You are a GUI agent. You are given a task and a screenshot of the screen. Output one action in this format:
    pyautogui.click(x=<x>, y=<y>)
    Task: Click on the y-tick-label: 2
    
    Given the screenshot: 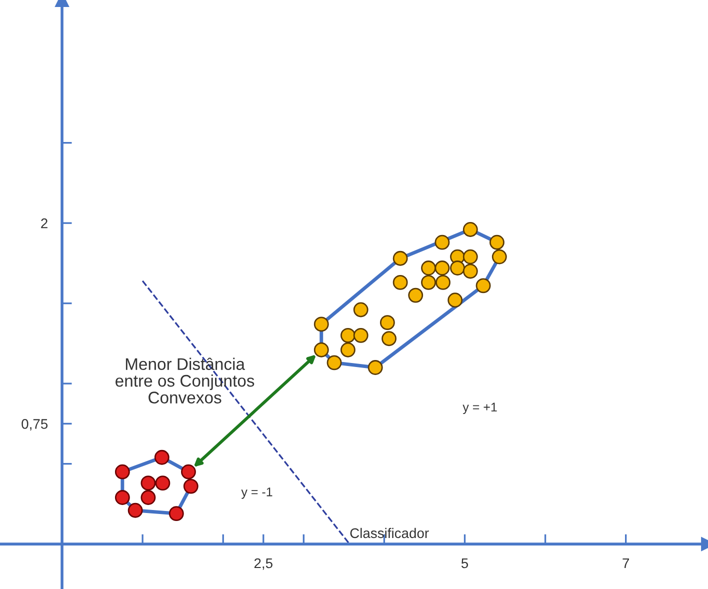 What is the action you would take?
    pyautogui.click(x=44, y=223)
    